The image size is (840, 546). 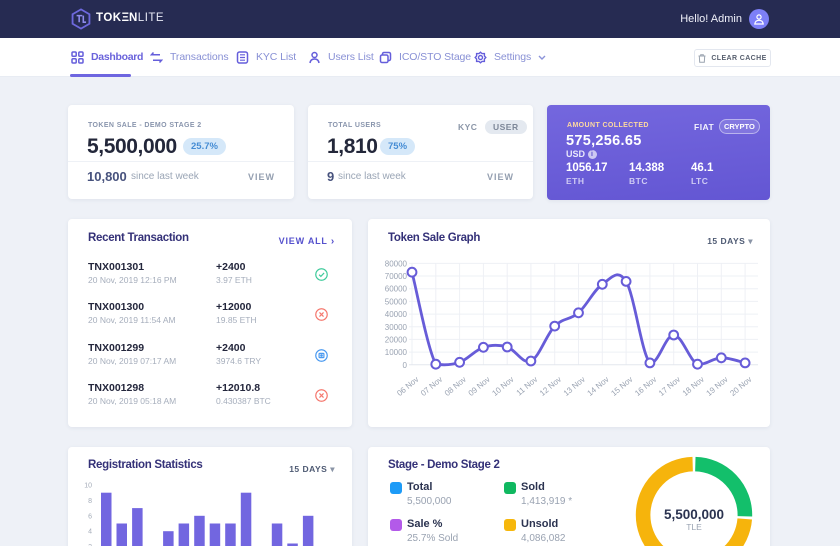 What do you see at coordinates (693, 386) in the screenshot?
I see `svg-text: 18 Nov` at bounding box center [693, 386].